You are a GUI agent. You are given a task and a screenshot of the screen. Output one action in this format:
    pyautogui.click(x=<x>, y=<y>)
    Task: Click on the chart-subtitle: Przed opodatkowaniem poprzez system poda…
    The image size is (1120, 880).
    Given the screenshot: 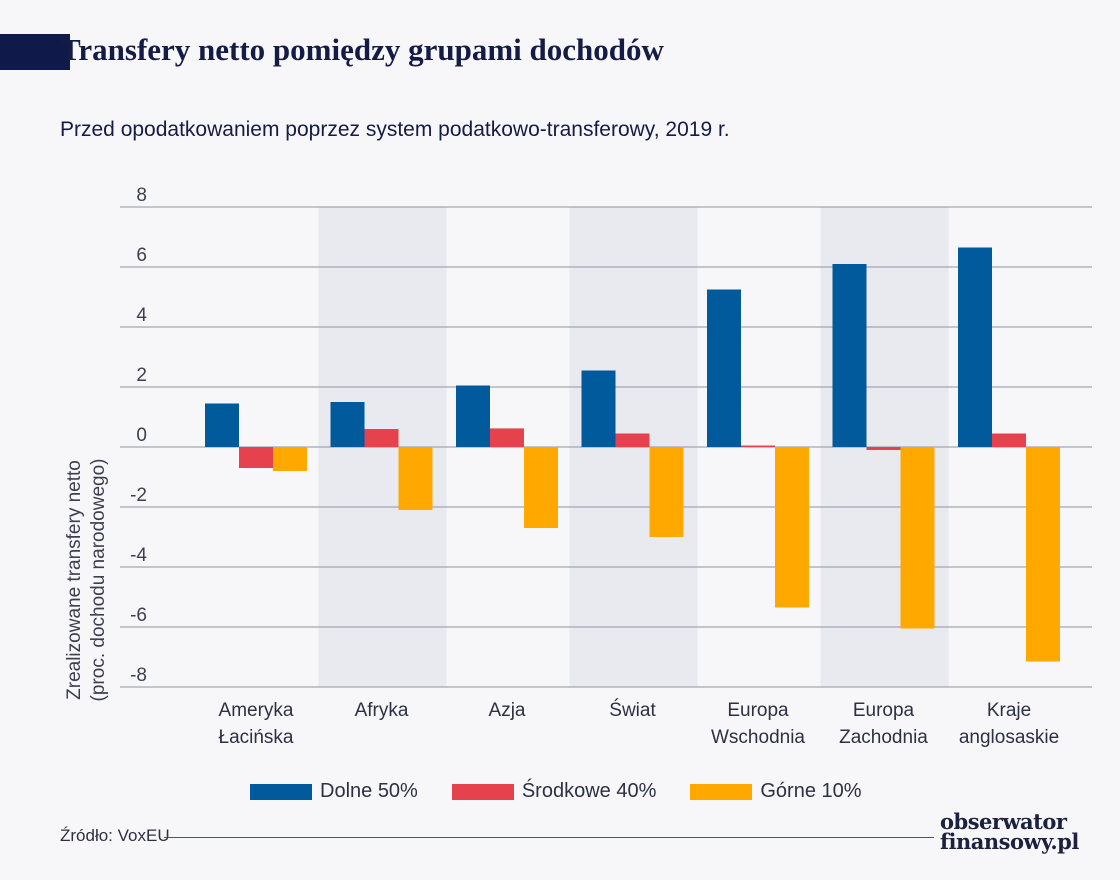 What is the action you would take?
    pyautogui.click(x=395, y=129)
    